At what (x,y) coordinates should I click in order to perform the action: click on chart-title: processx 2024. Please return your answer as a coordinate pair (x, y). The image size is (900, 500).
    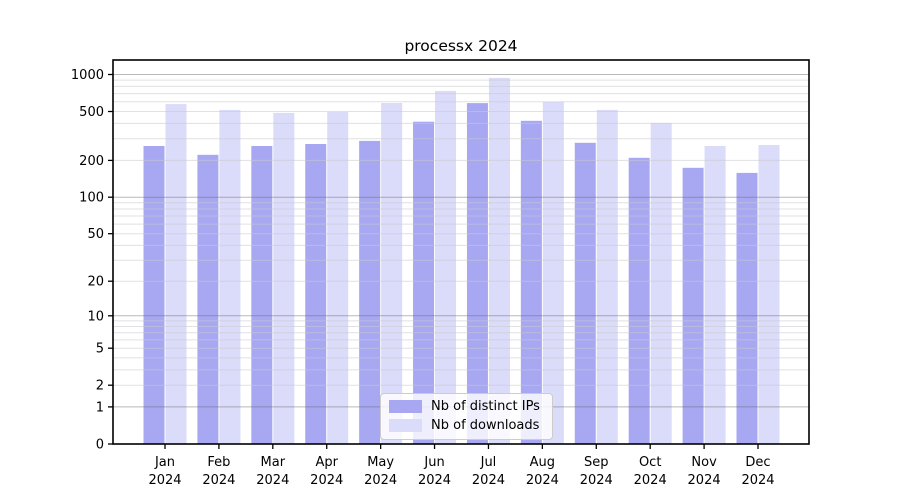
    Looking at the image, I should click on (461, 46).